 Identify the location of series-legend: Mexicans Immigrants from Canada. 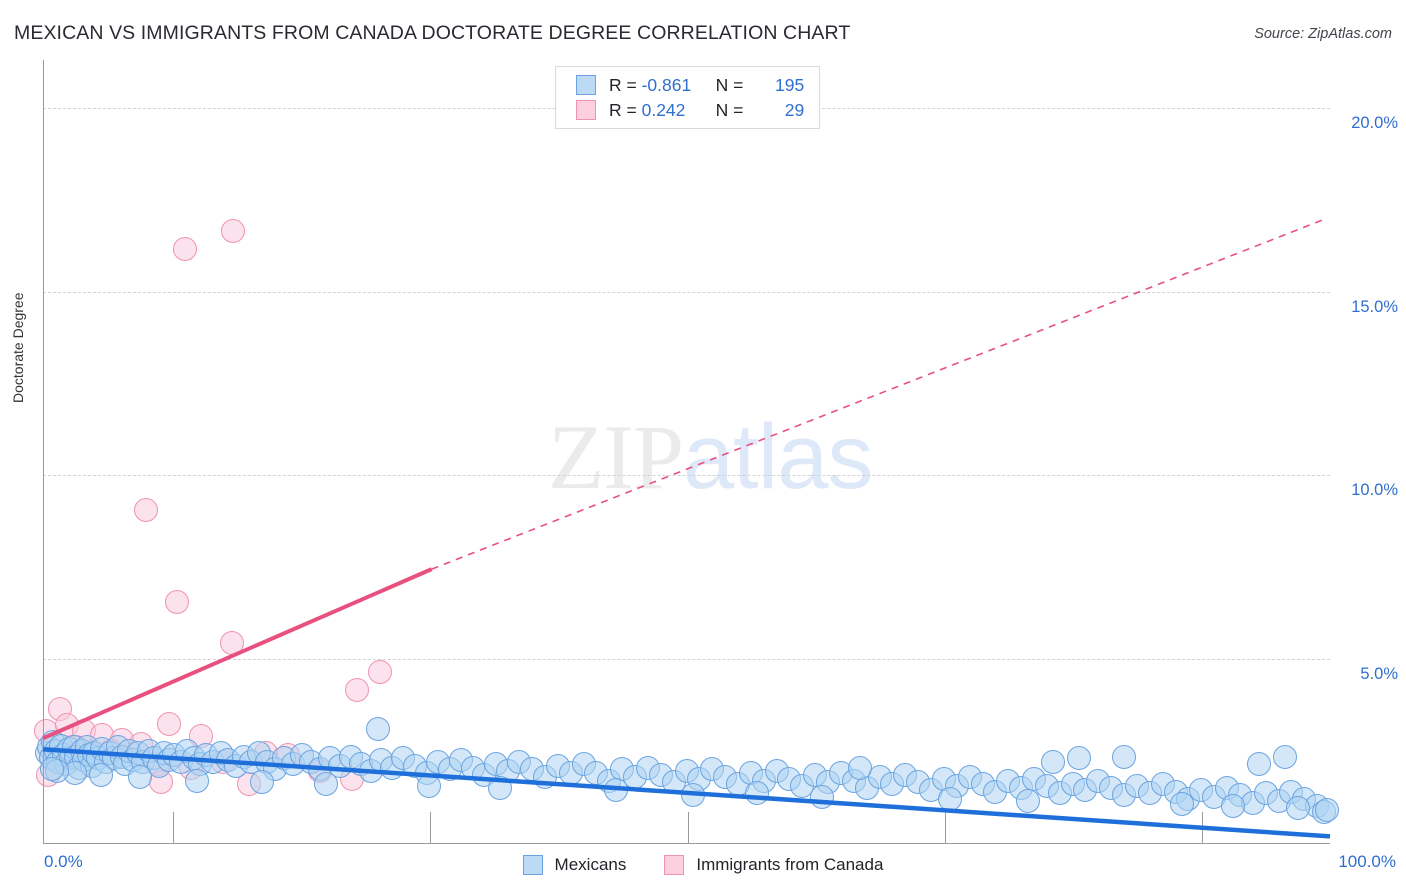
(703, 865).